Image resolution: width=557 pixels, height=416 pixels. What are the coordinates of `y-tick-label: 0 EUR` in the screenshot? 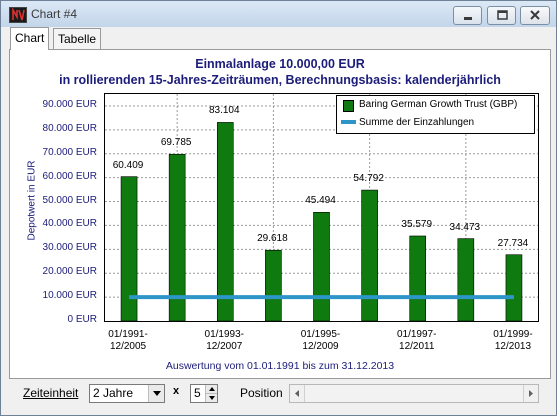 It's located at (82, 319).